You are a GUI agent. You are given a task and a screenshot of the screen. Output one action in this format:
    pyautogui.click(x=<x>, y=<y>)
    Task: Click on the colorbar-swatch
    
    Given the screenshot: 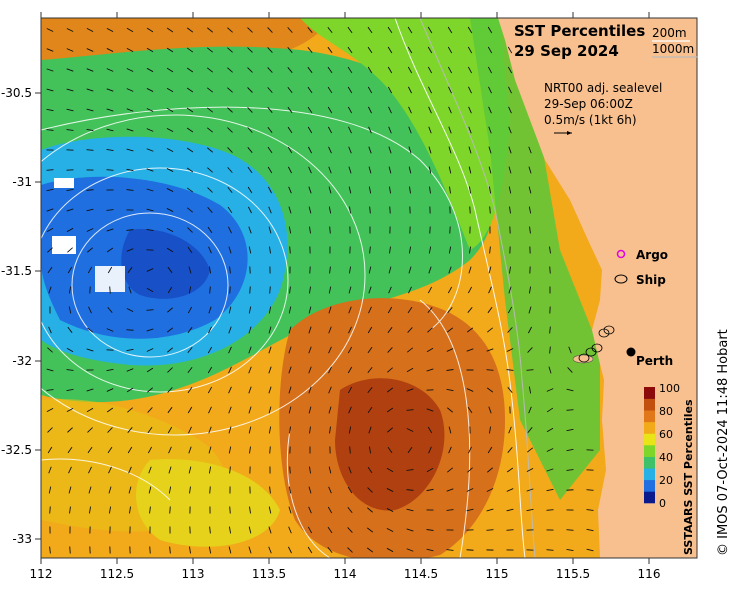 What is the action you would take?
    pyautogui.click(x=649, y=427)
    